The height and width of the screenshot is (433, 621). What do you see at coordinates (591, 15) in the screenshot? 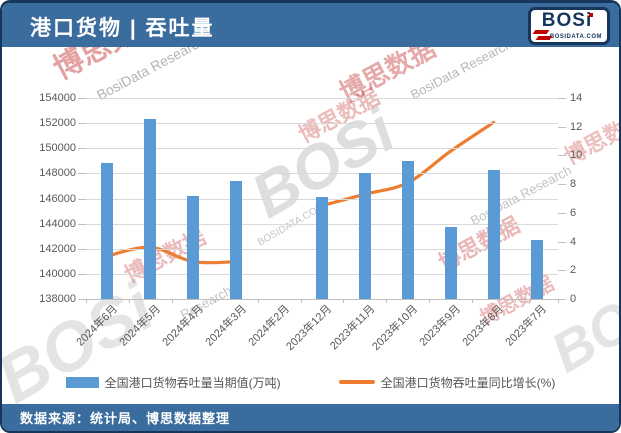
I see `logo-i-dot-icon` at bounding box center [591, 15].